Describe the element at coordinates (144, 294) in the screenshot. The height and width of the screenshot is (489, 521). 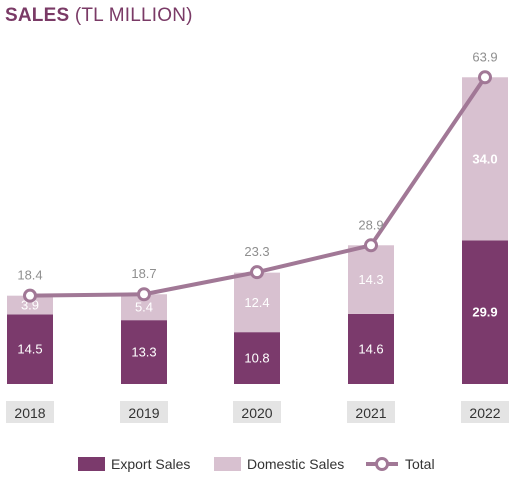
I see `total-point-2019` at that location.